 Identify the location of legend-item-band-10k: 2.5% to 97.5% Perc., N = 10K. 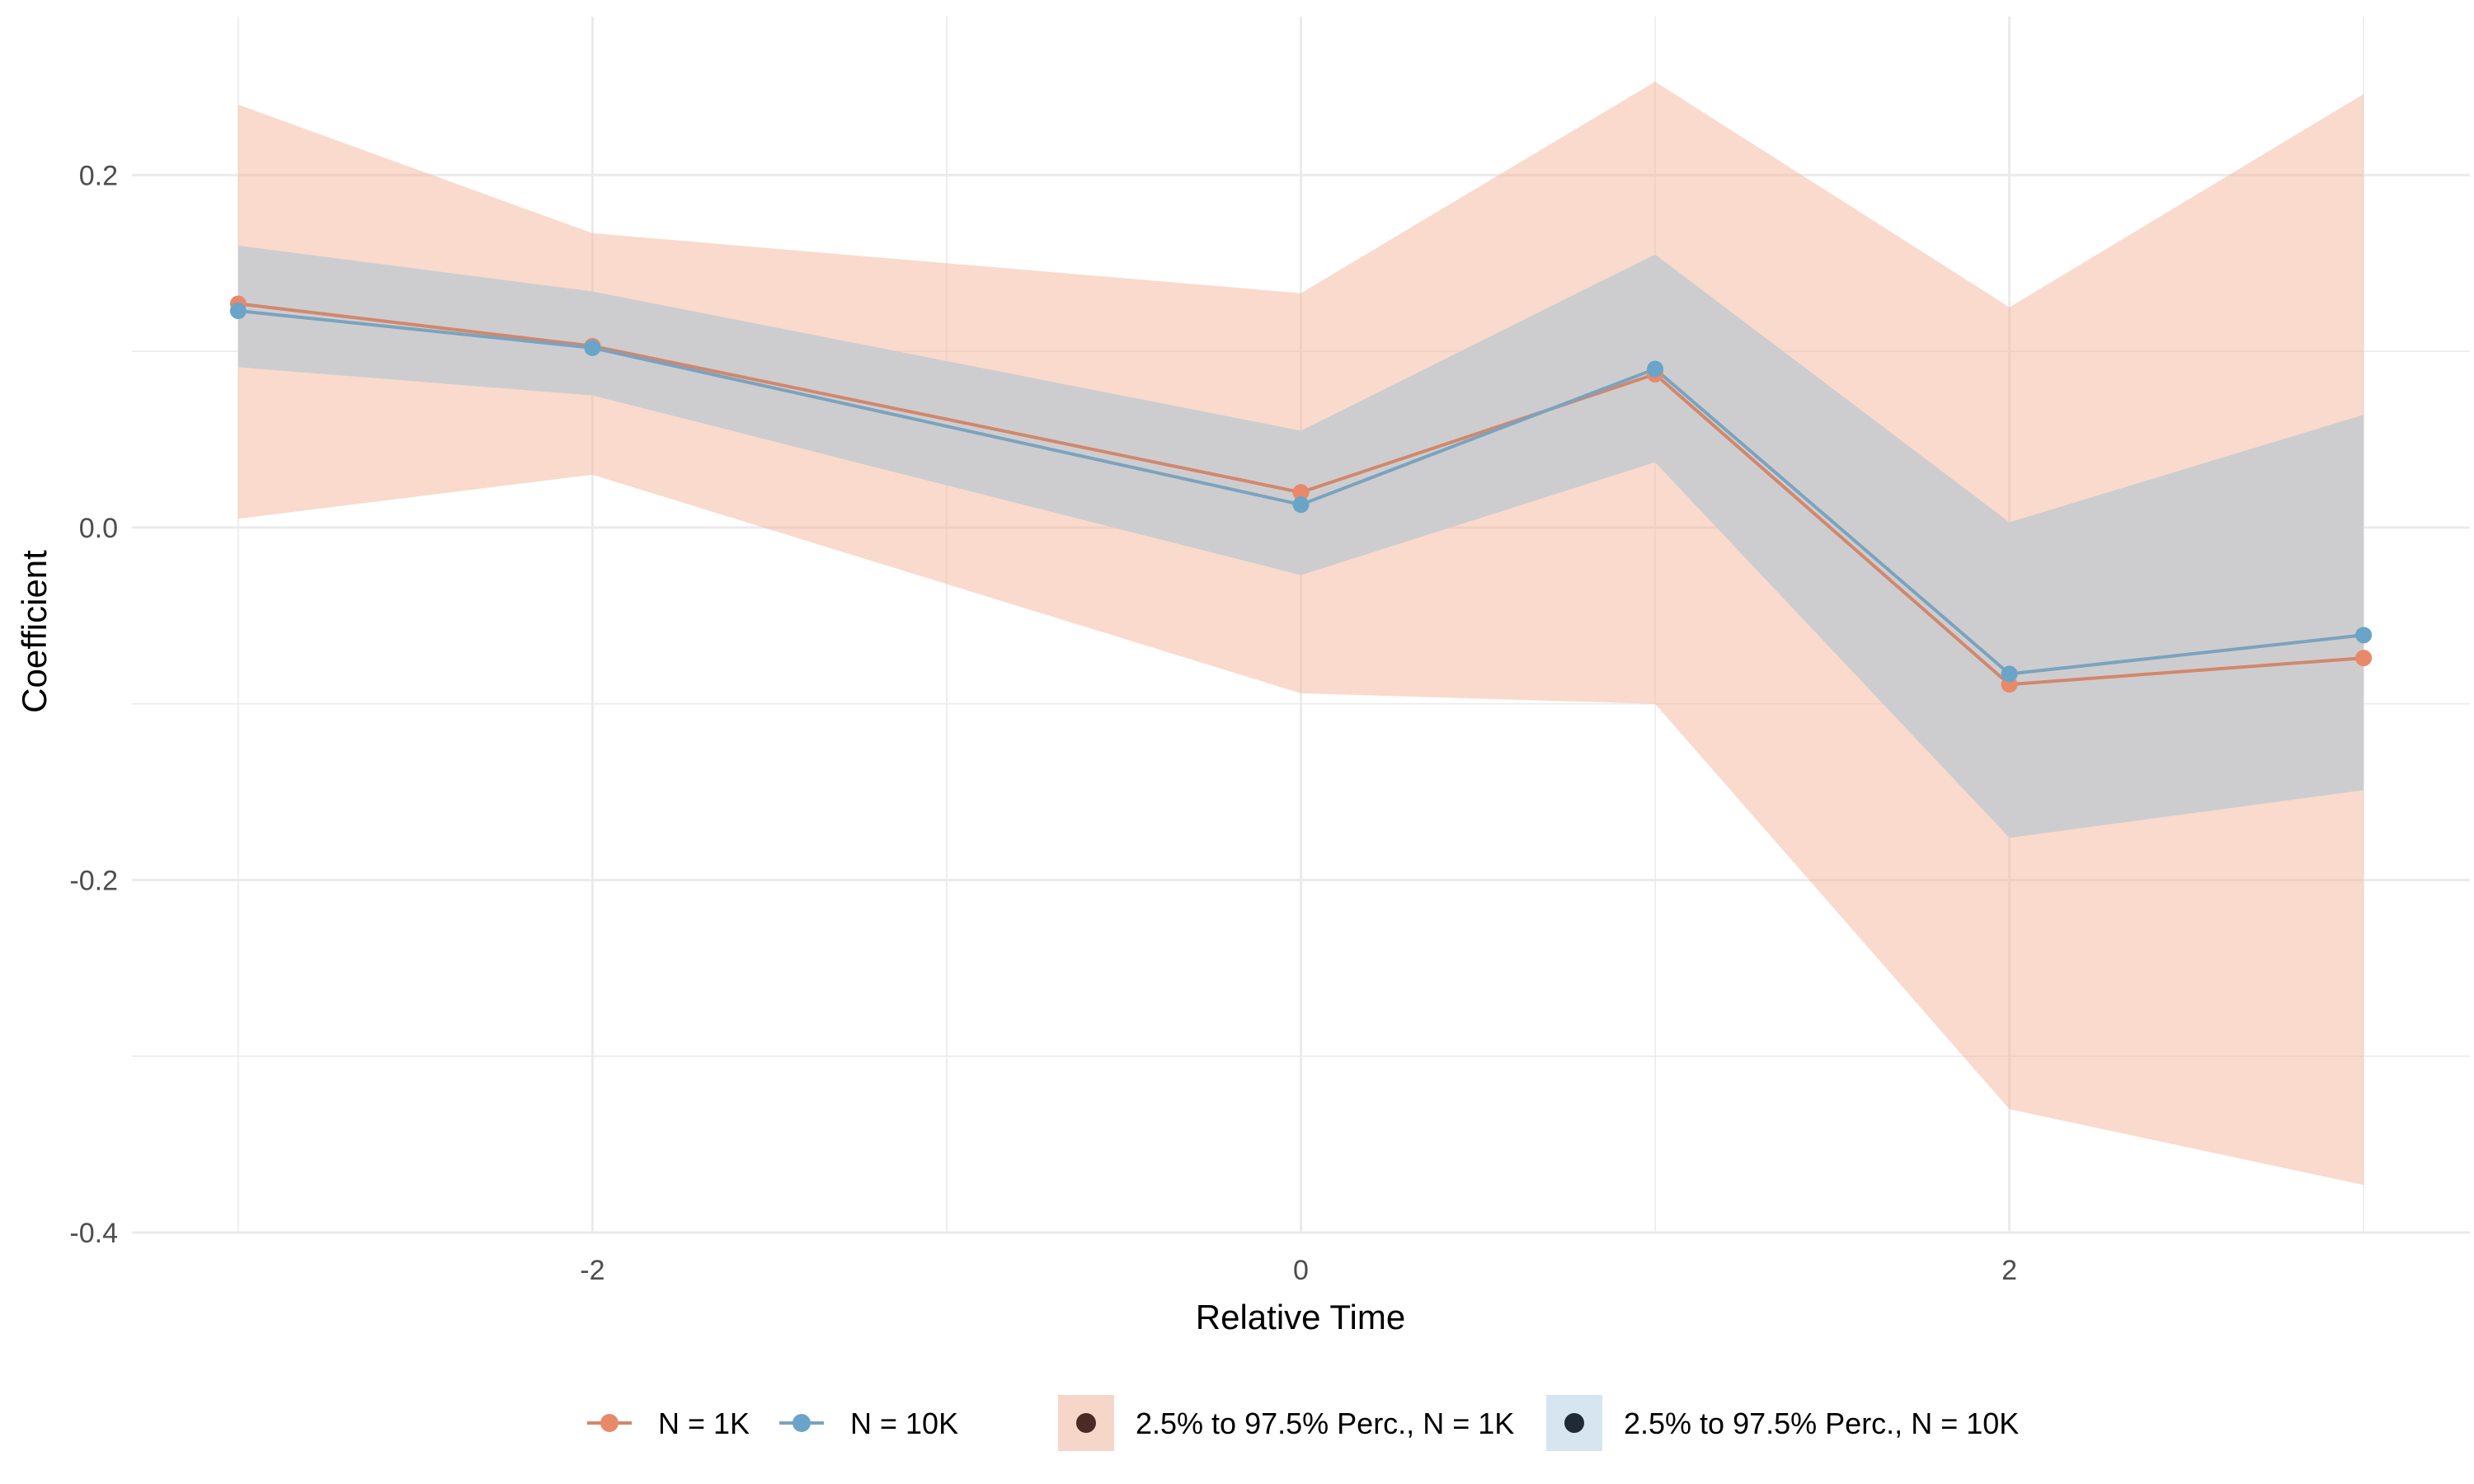
(1782, 1423).